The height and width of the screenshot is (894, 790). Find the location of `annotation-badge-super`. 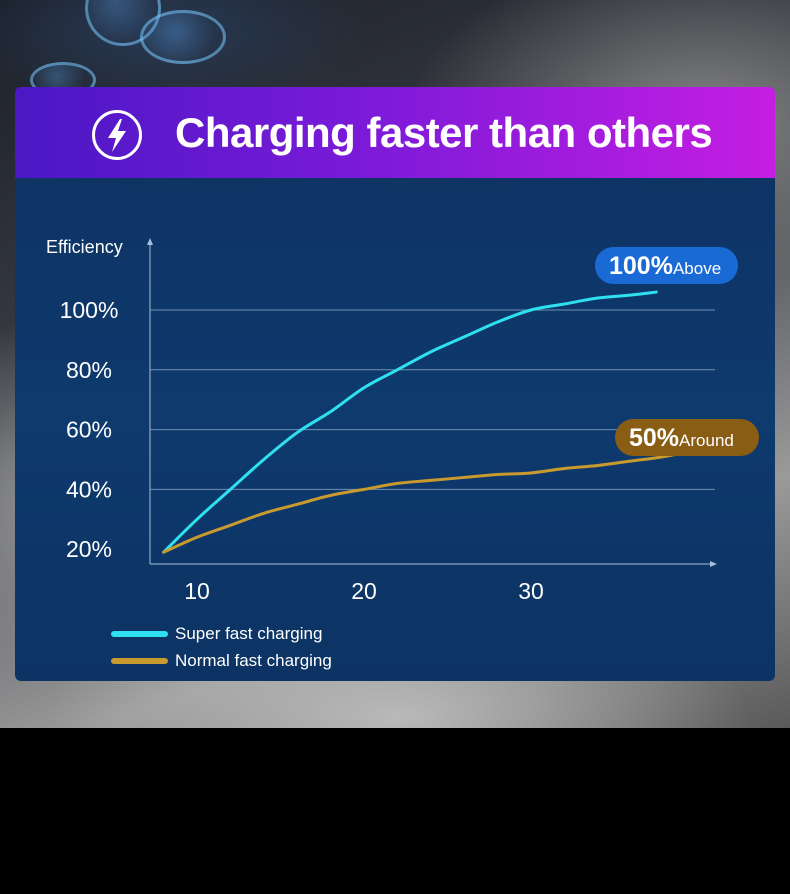

annotation-badge-super is located at coordinates (666, 265).